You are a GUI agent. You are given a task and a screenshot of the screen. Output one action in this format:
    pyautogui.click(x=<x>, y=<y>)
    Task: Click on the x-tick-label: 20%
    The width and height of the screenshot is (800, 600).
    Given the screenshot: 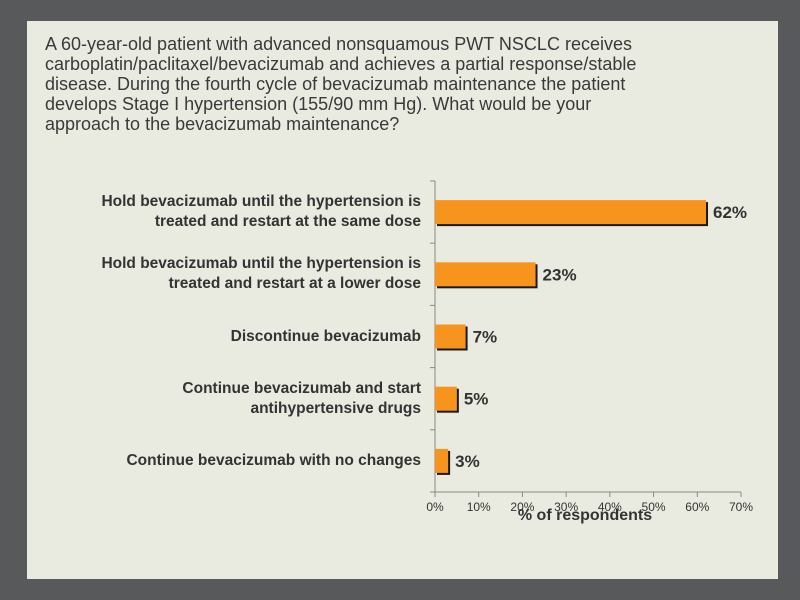 What is the action you would take?
    pyautogui.click(x=522, y=507)
    